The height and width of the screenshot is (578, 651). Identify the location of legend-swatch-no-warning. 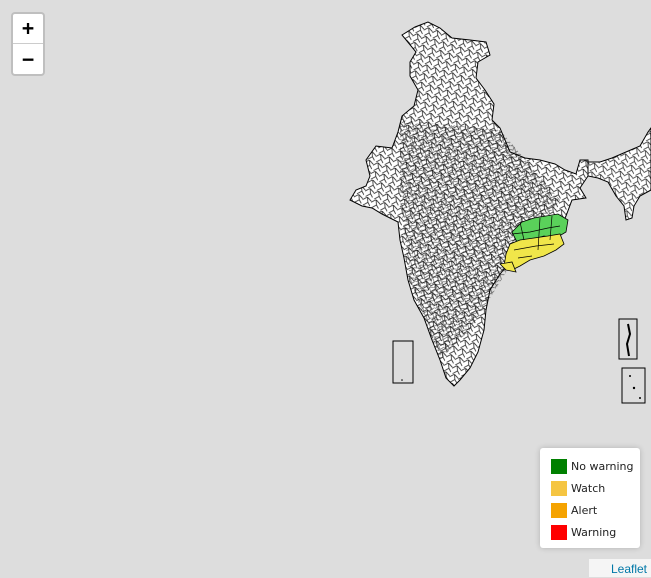
(559, 466).